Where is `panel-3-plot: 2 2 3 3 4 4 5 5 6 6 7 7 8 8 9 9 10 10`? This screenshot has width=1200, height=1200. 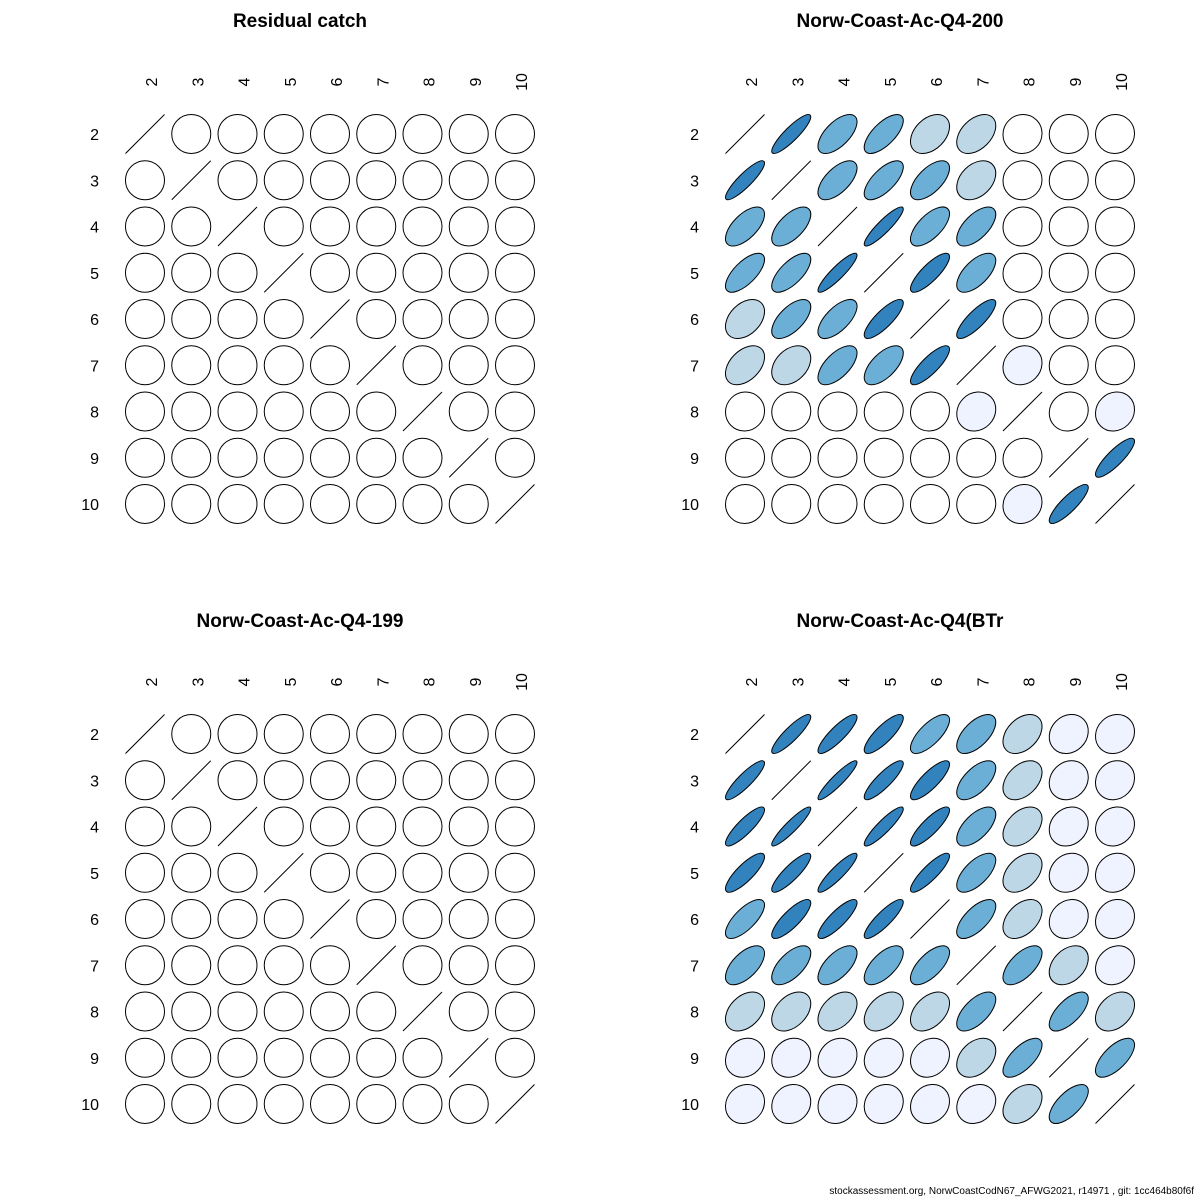
panel-3-plot: 2 2 3 3 4 4 5 5 6 6 7 7 8 8 9 9 10 10 is located at coordinates (308, 898).